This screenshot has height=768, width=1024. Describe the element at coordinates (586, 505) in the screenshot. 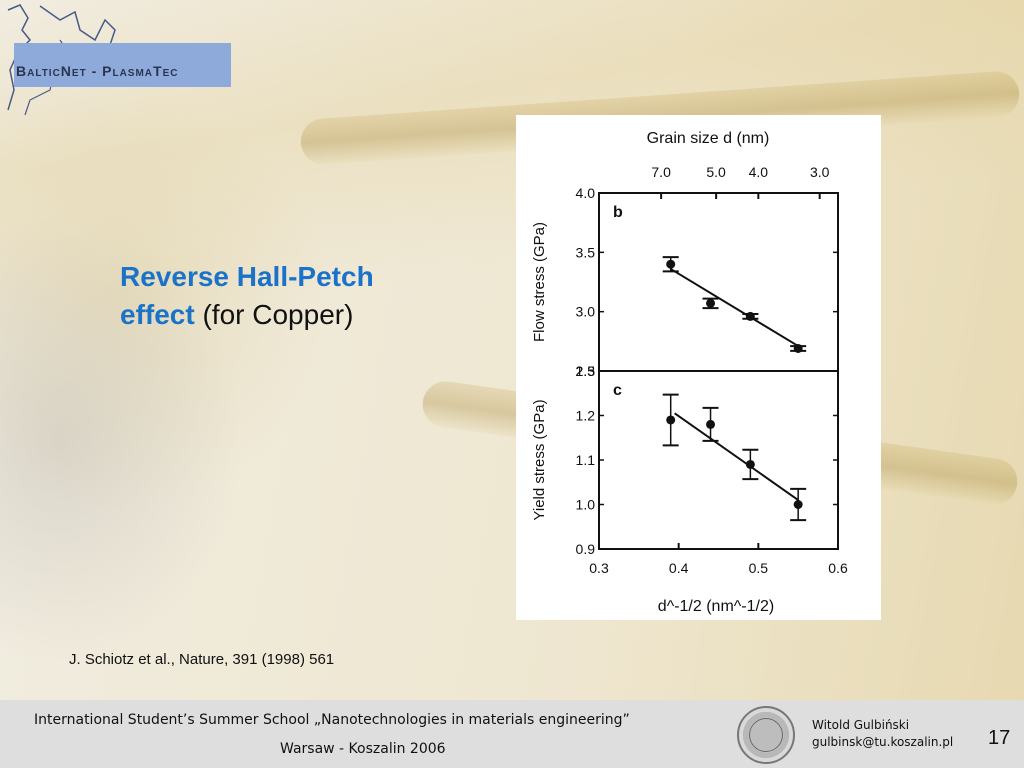

I see `svg-text: 1.0` at that location.